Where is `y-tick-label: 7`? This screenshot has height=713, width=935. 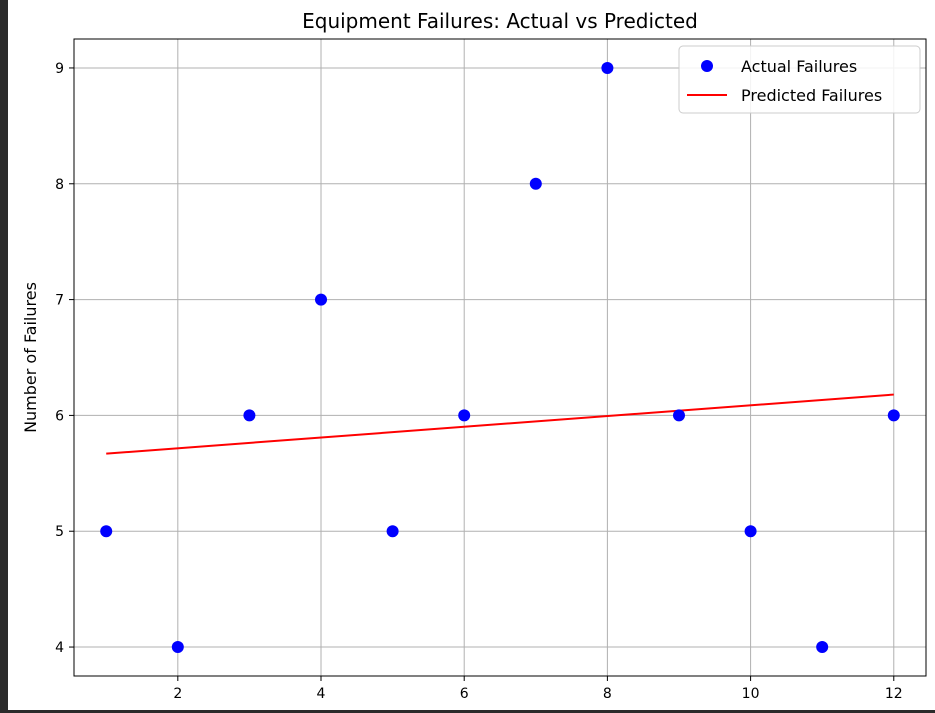
y-tick-label: 7 is located at coordinates (59, 301).